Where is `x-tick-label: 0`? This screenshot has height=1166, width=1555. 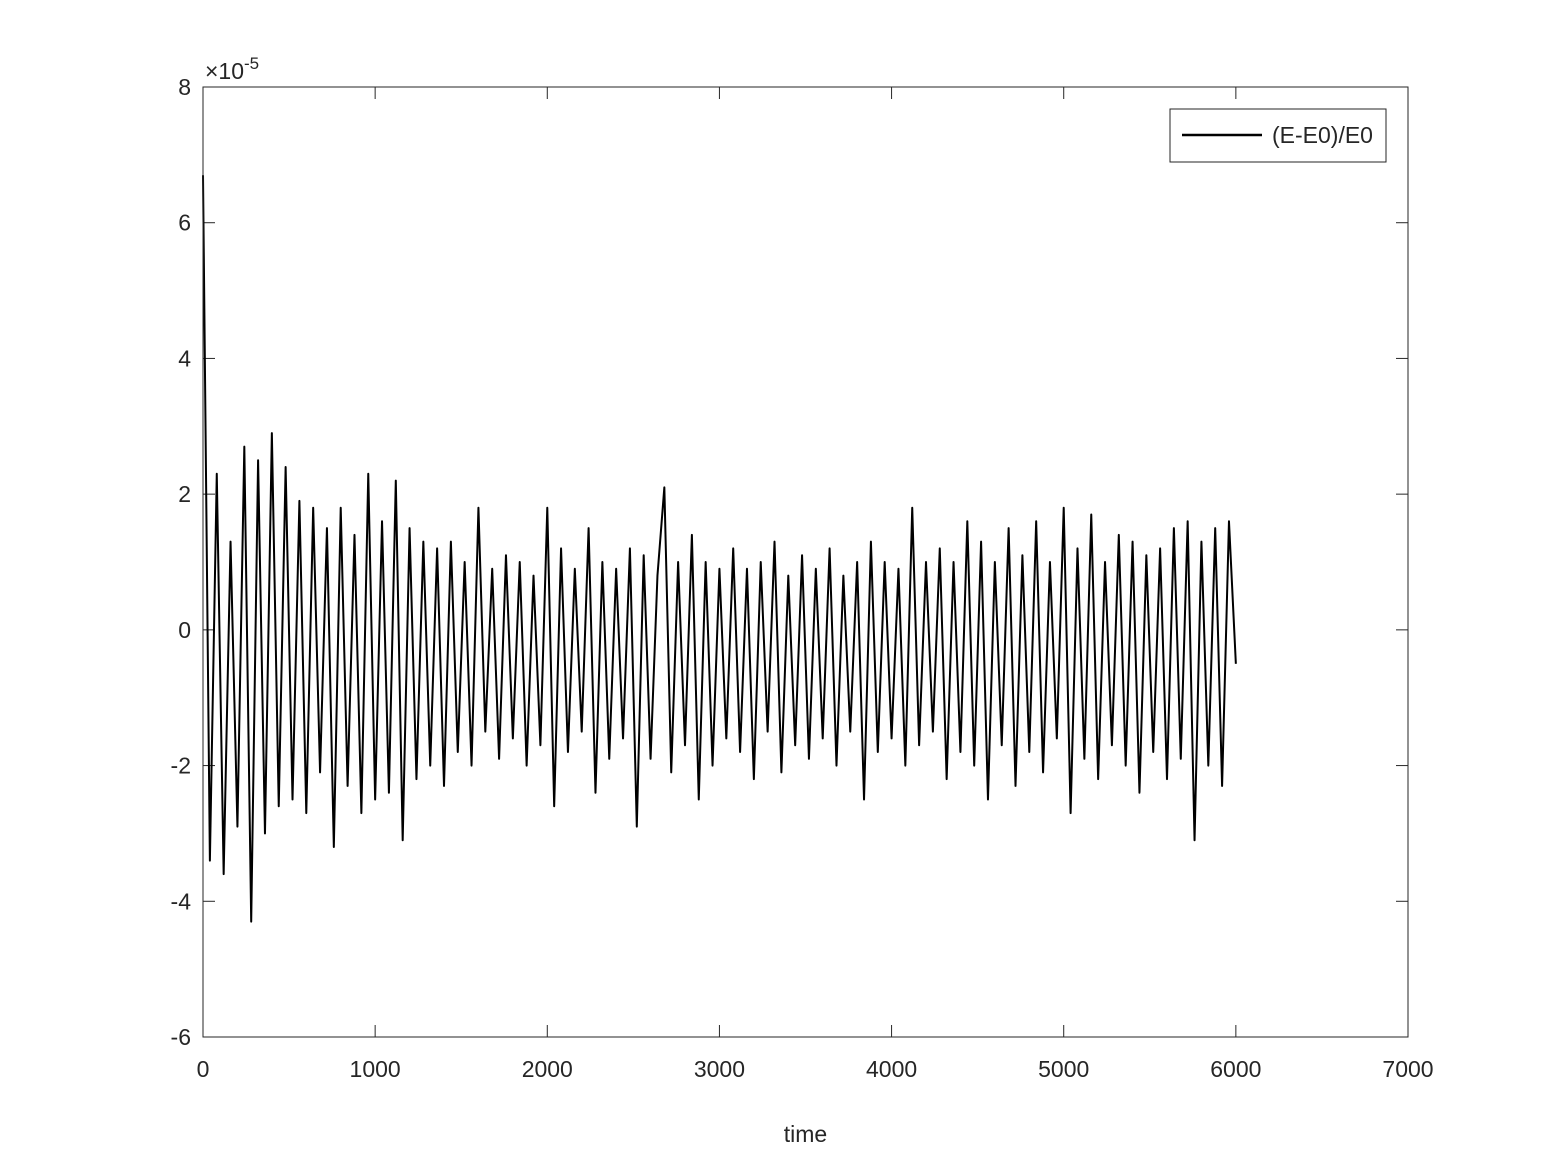
x-tick-label: 0 is located at coordinates (203, 1069).